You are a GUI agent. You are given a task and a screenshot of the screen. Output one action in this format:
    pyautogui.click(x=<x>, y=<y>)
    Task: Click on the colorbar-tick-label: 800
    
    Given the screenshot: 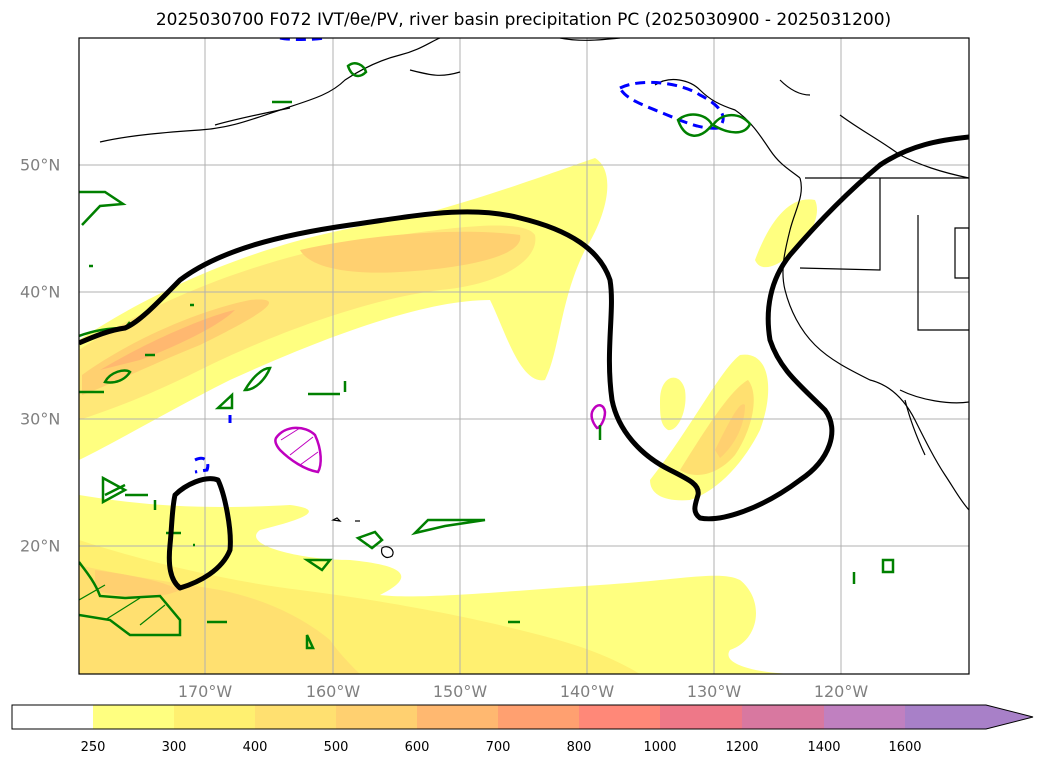 What is the action you would take?
    pyautogui.click(x=579, y=747)
    